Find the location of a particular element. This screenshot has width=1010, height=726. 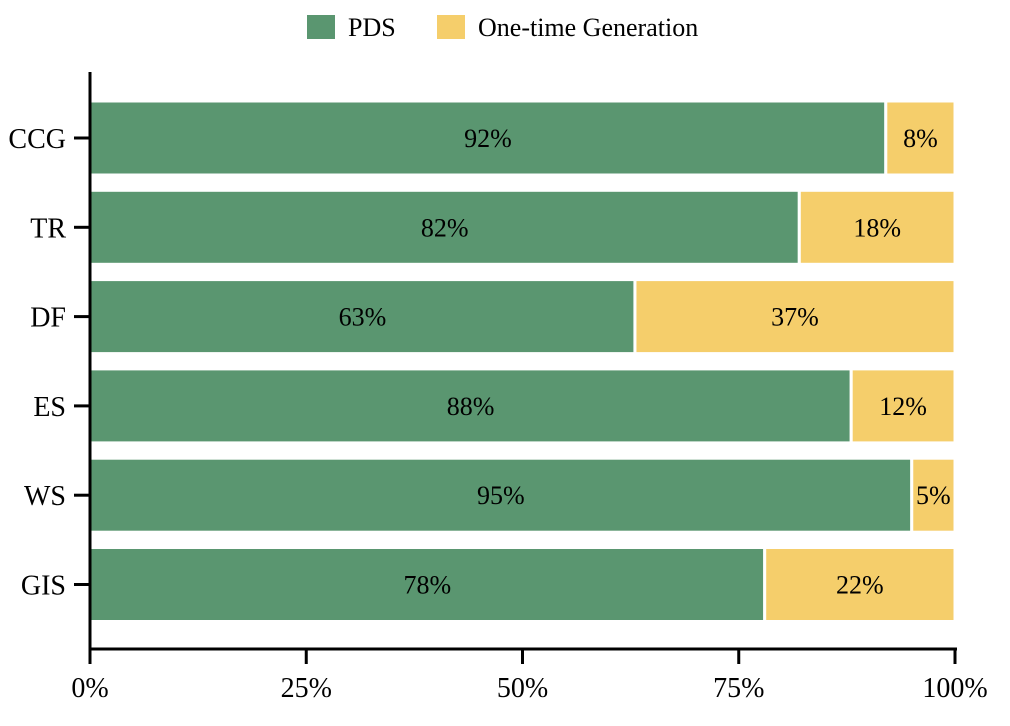

data-label-pds-tr: 82% is located at coordinates (445, 227).